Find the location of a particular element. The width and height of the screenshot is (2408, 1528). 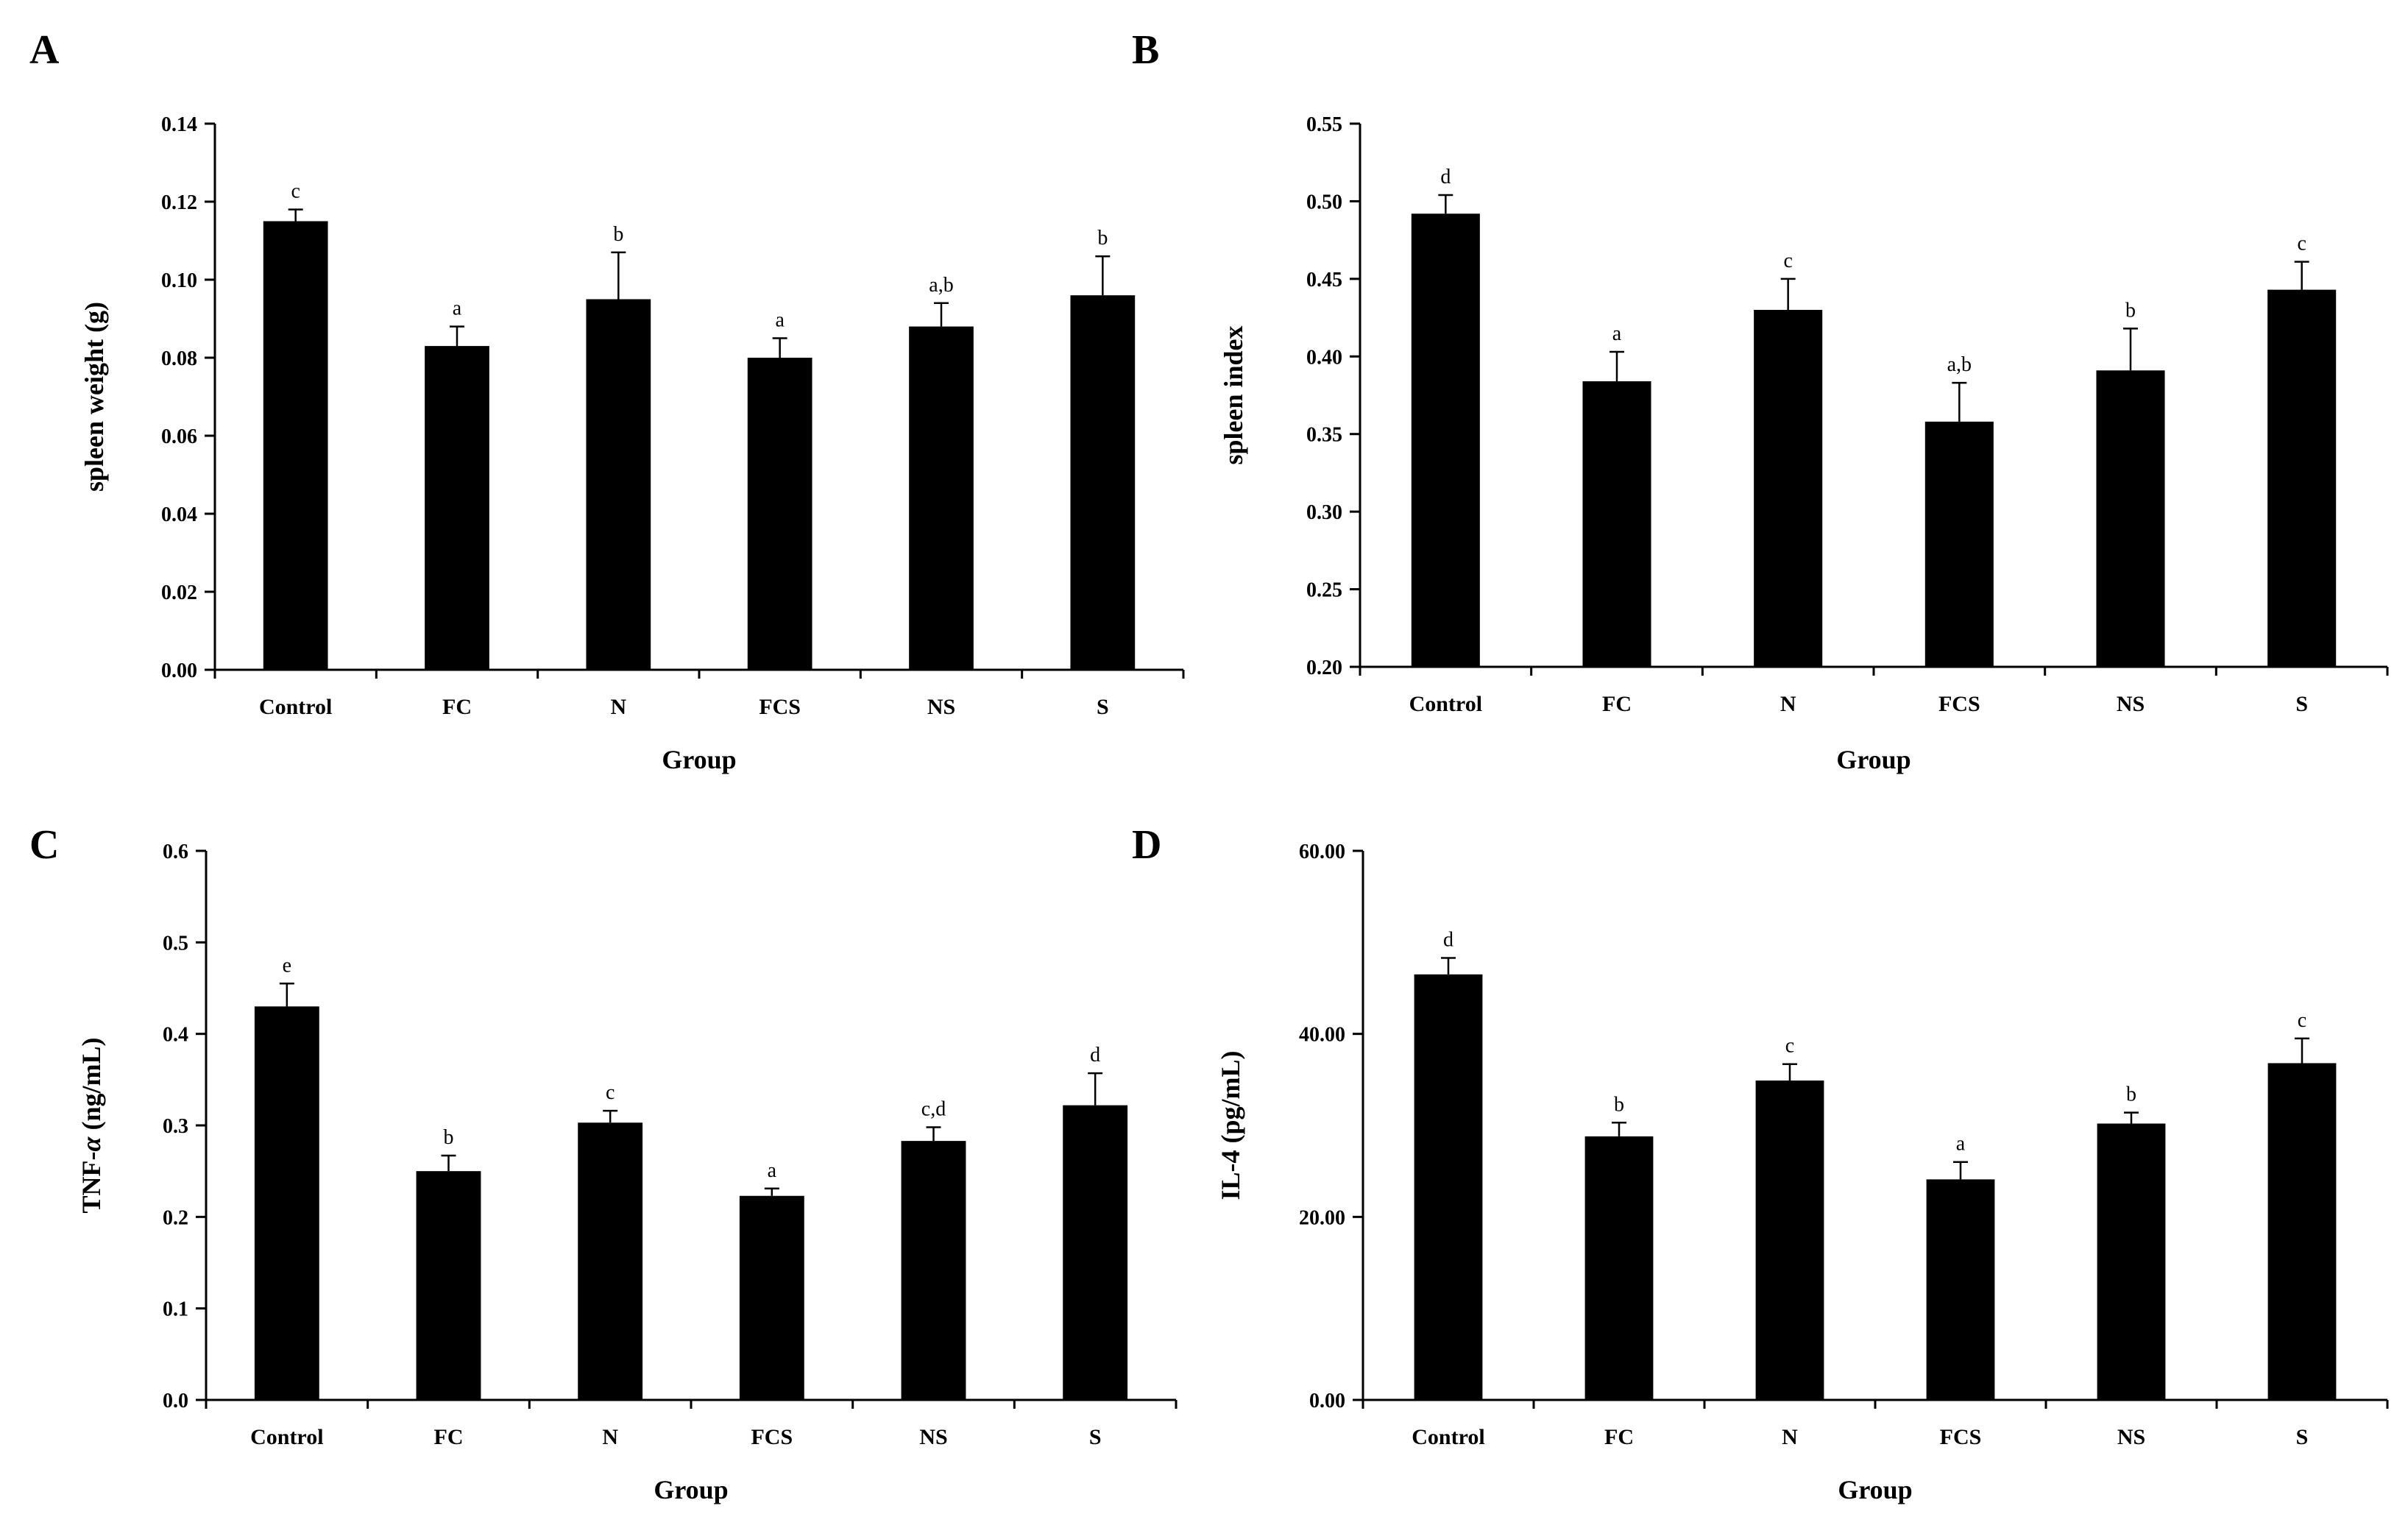

panel-label-d: D is located at coordinates (1146, 845).